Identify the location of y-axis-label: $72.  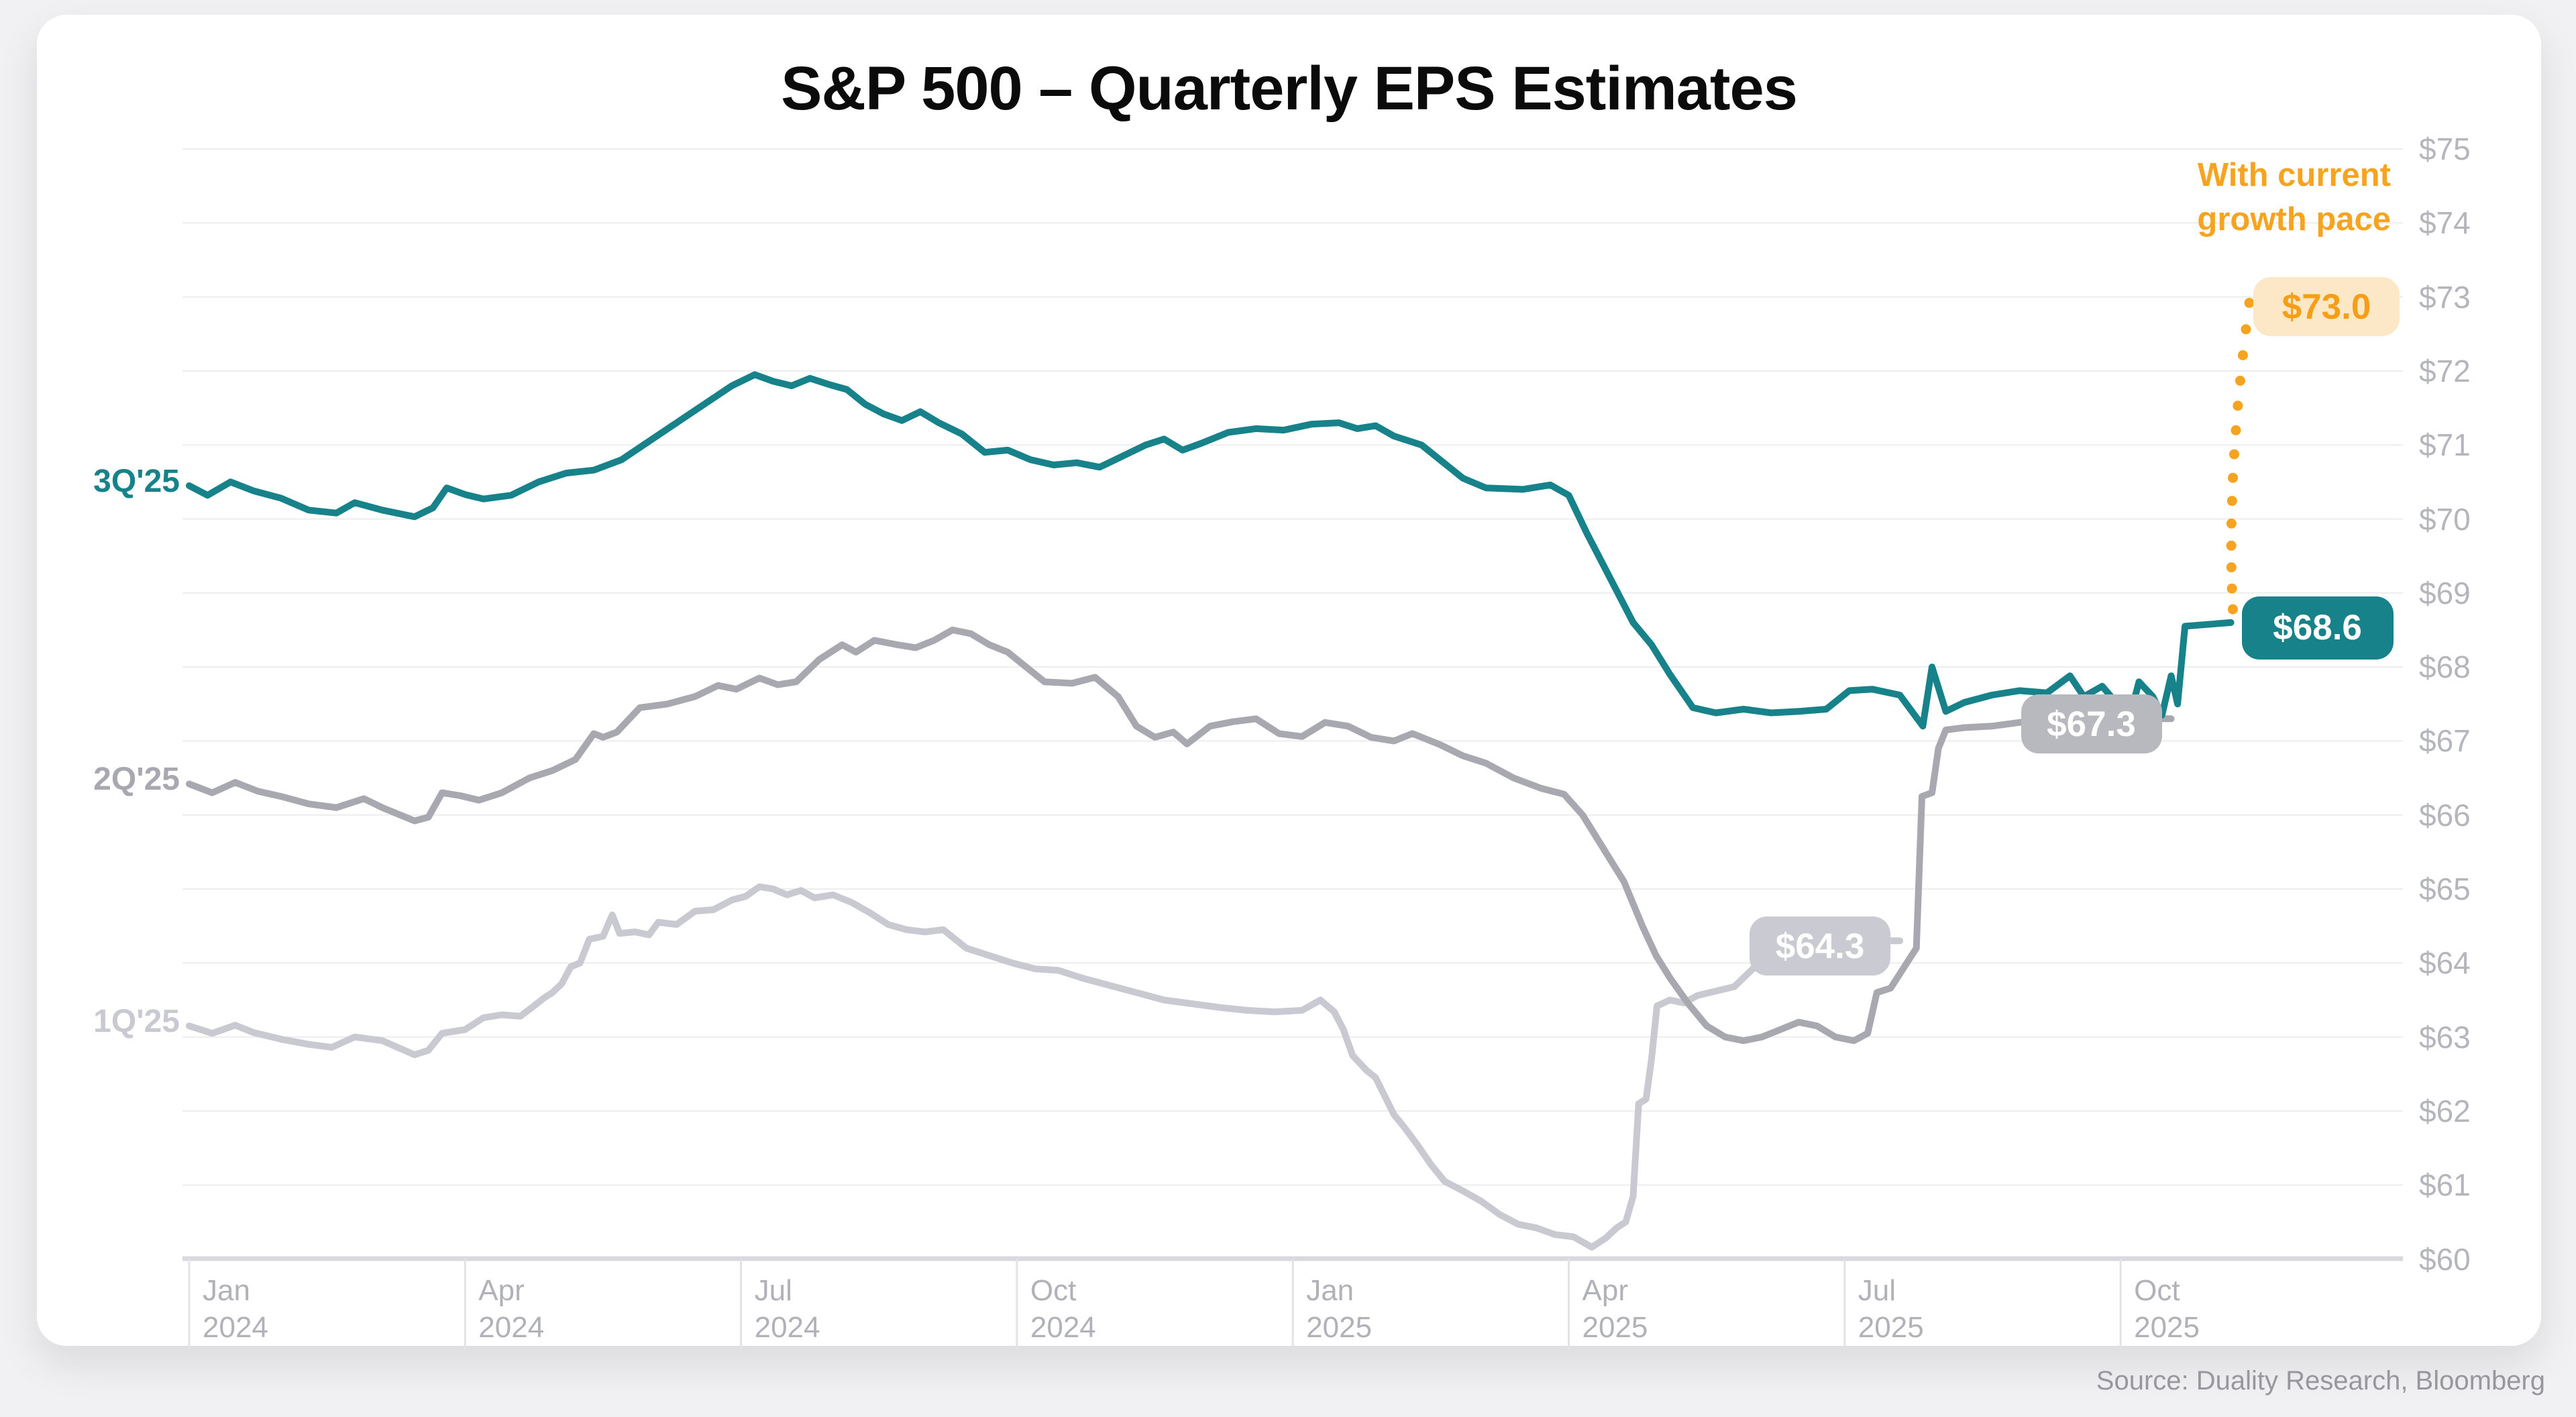
(2445, 370).